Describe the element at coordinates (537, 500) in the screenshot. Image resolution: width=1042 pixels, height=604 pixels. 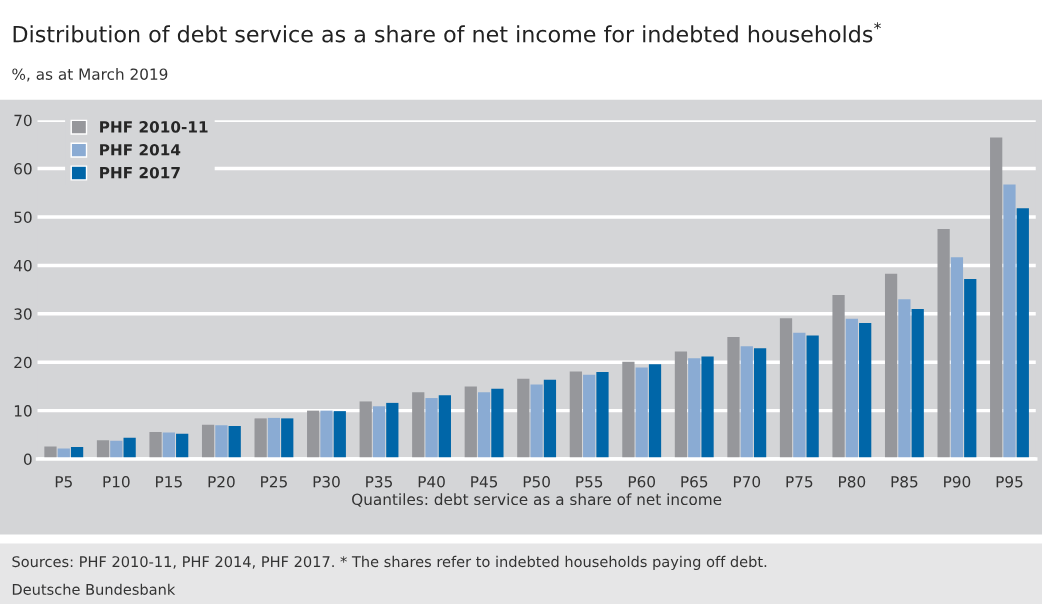
I see `x-axis-title: Quantiles: debt service as a share of net income` at that location.